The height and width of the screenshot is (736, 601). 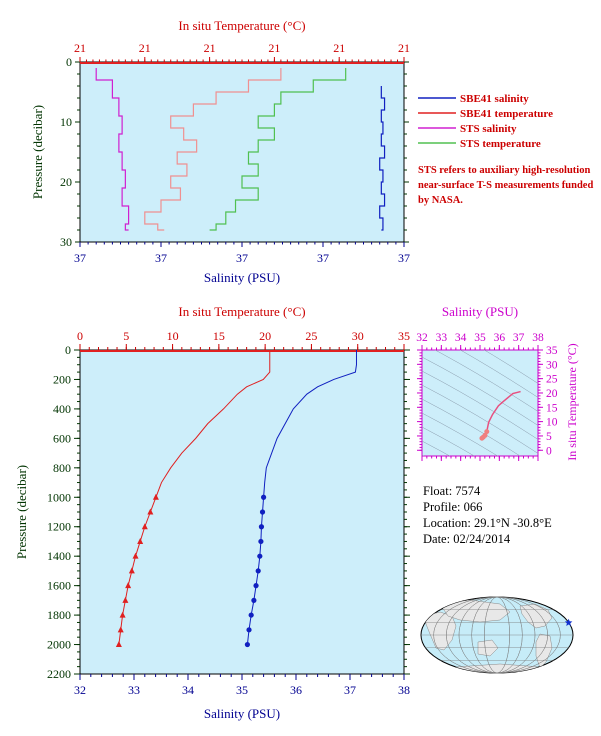 What do you see at coordinates (358, 336) in the screenshot?
I see `top-tick-label: 30` at bounding box center [358, 336].